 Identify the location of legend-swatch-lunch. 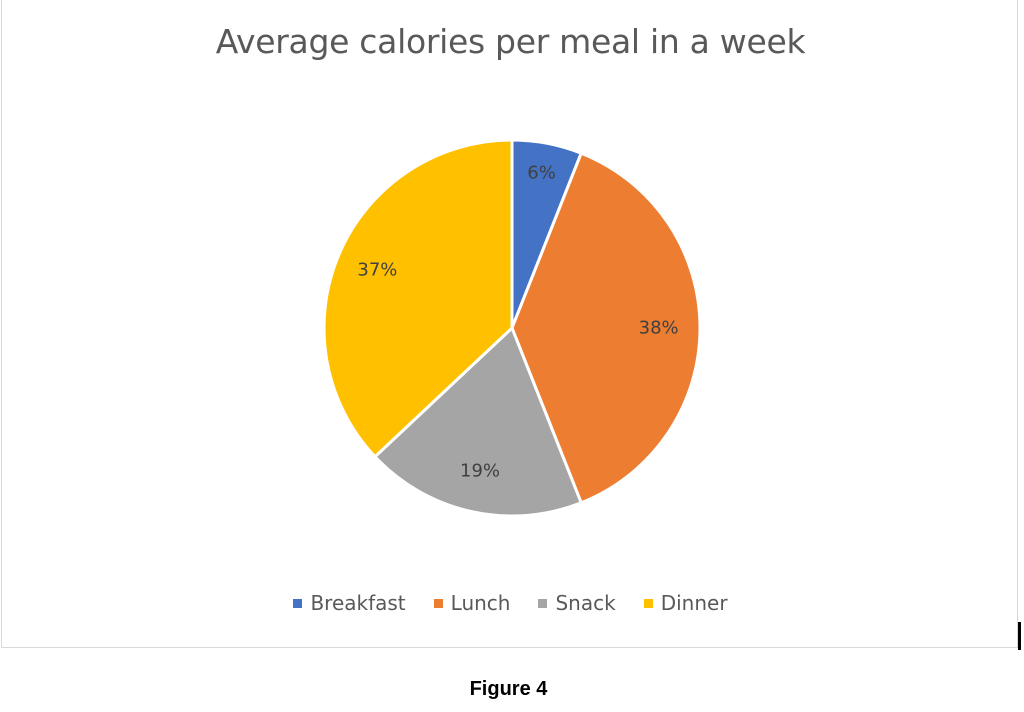
(438, 603).